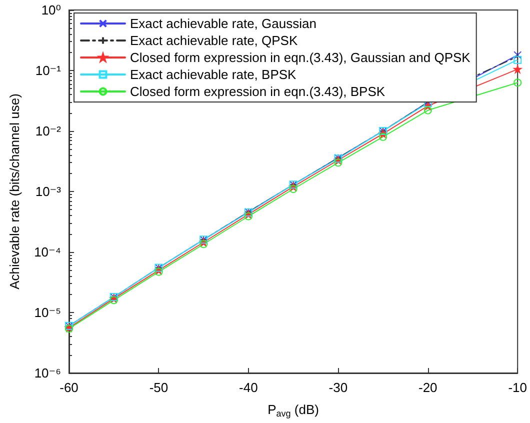 The height and width of the screenshot is (423, 530). What do you see at coordinates (428, 387) in the screenshot?
I see `x-tick-label: -20` at bounding box center [428, 387].